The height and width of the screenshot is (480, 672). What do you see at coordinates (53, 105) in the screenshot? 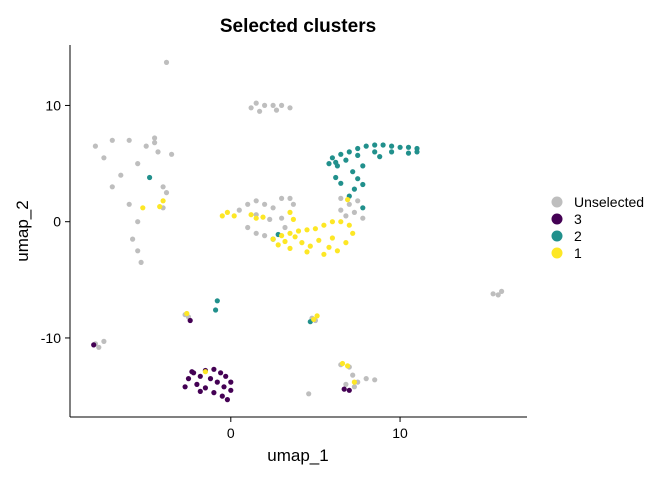
I see `y-tick-label: 10` at bounding box center [53, 105].